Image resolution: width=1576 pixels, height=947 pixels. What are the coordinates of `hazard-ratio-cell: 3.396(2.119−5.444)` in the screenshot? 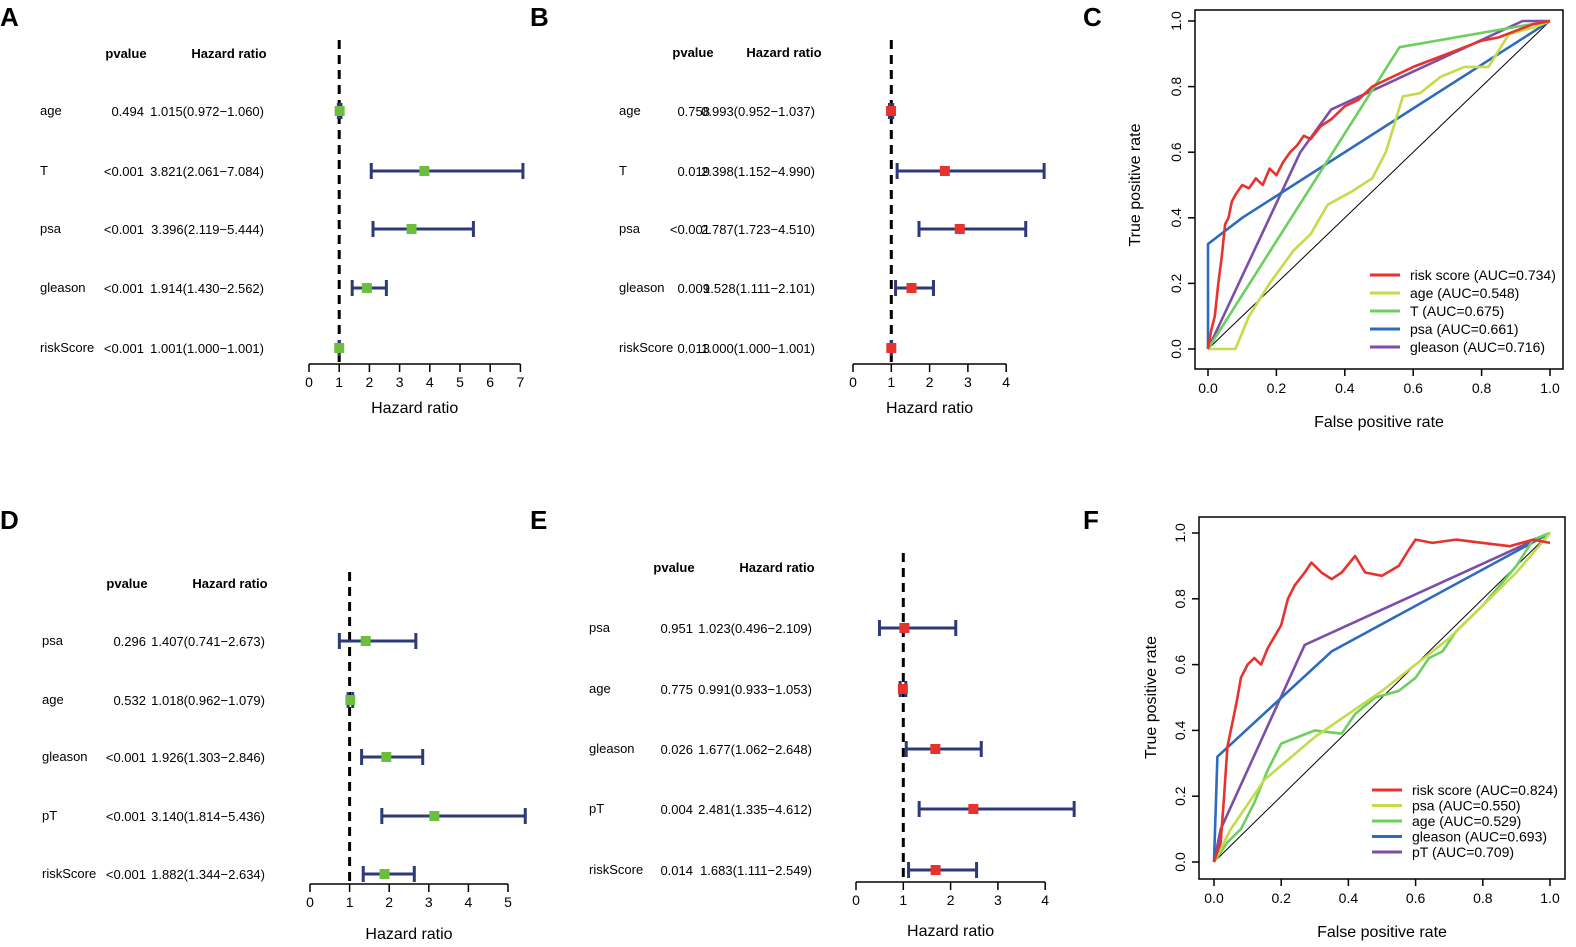 It's located at (207, 229).